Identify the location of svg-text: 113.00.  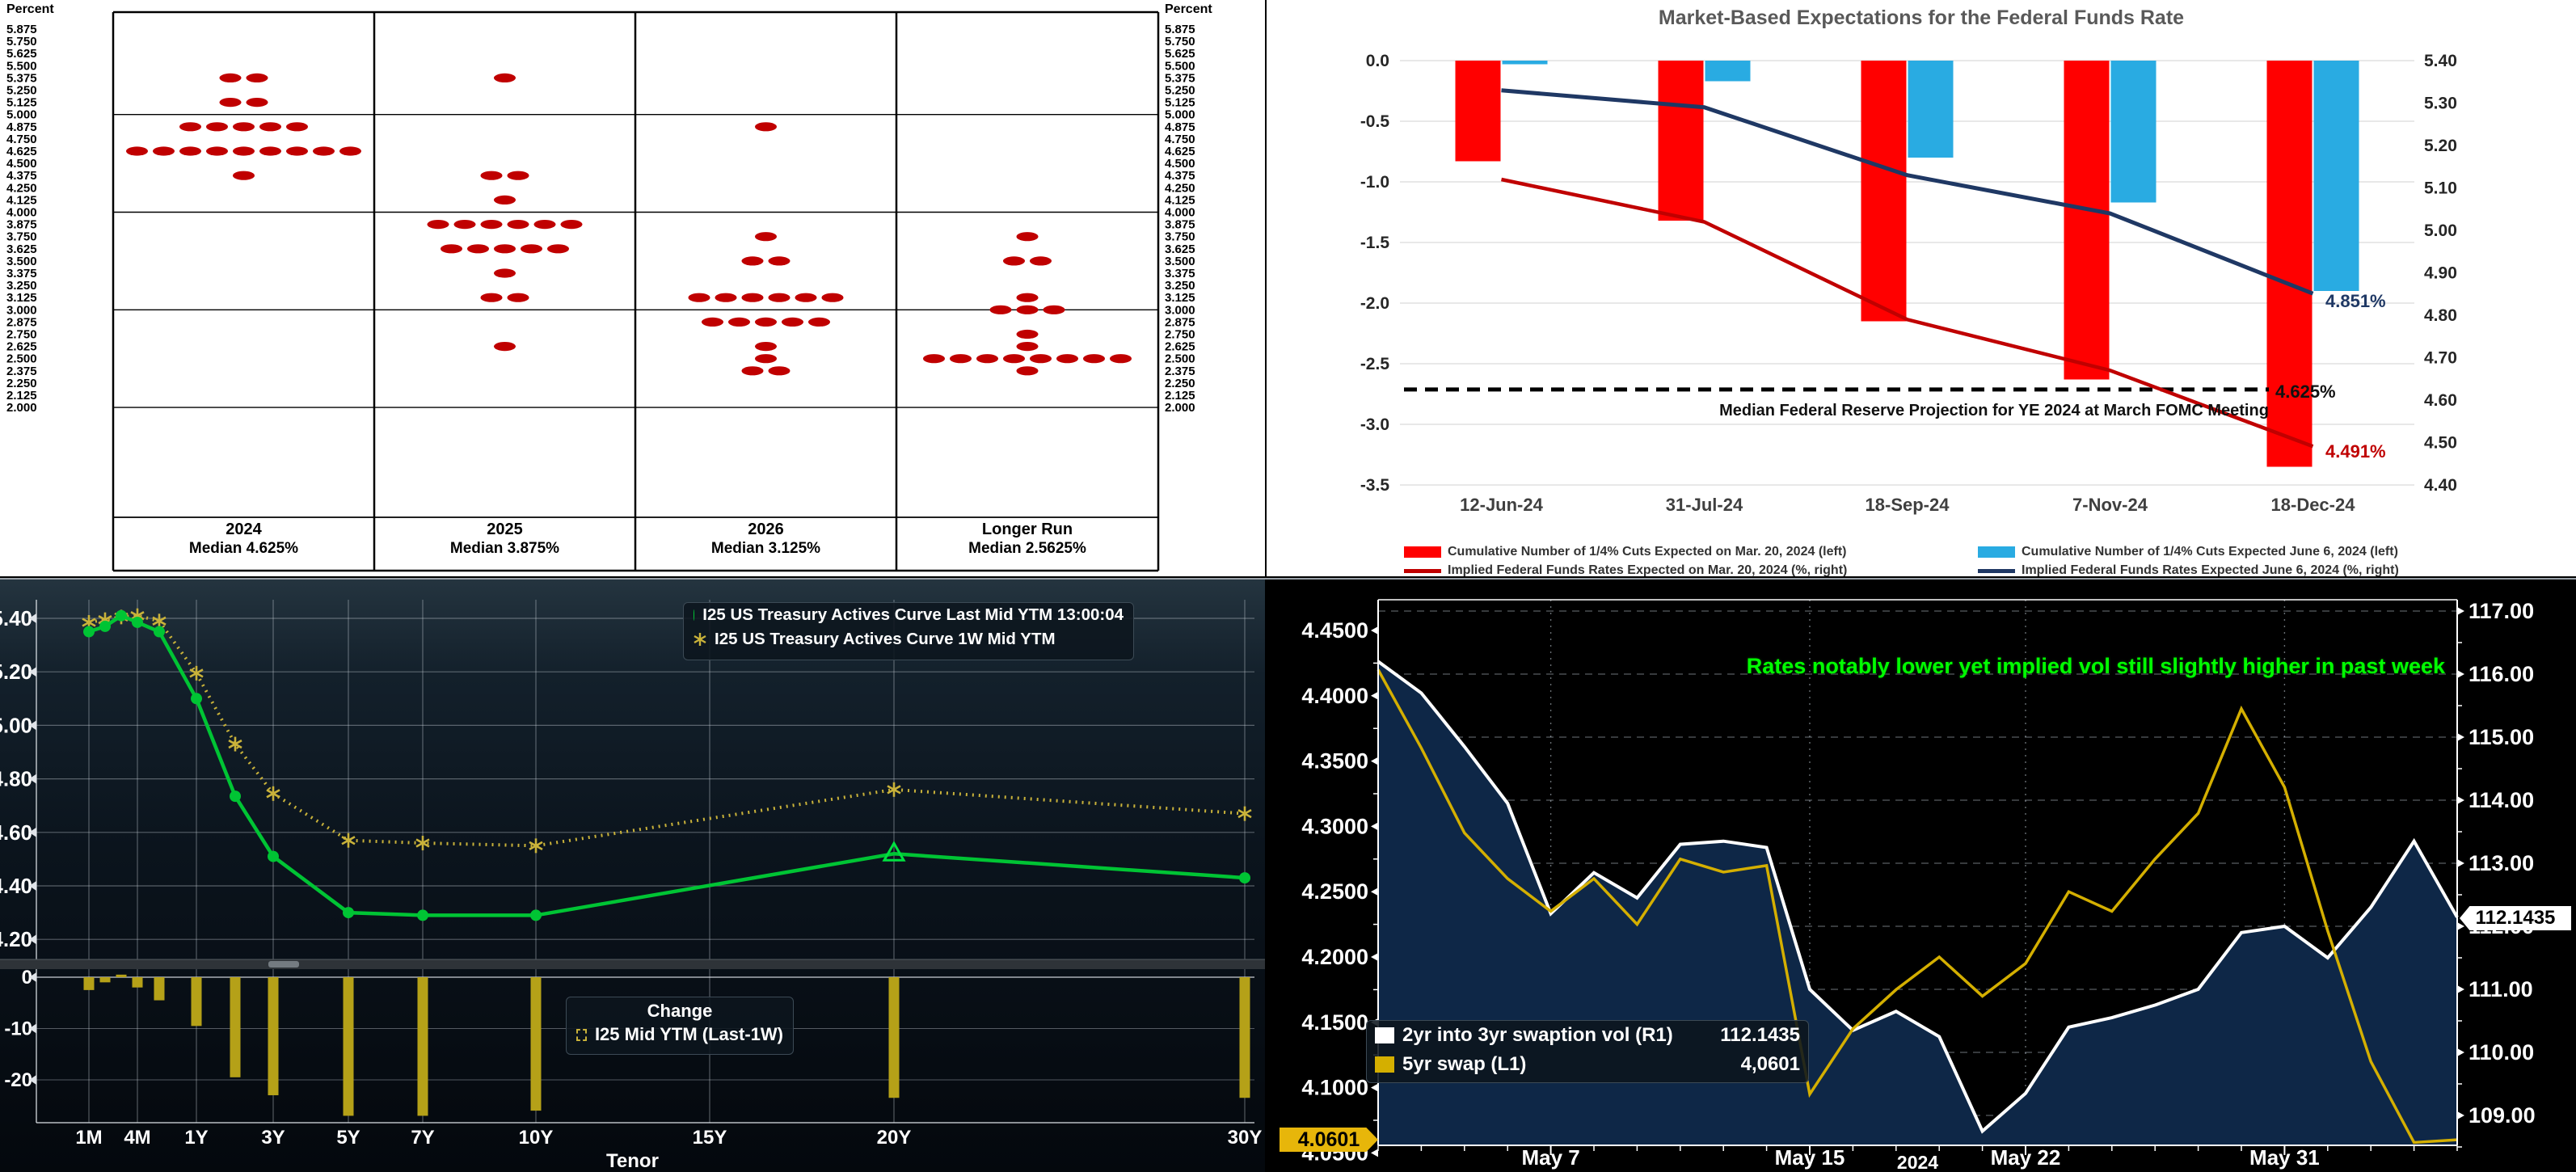
(2501, 863).